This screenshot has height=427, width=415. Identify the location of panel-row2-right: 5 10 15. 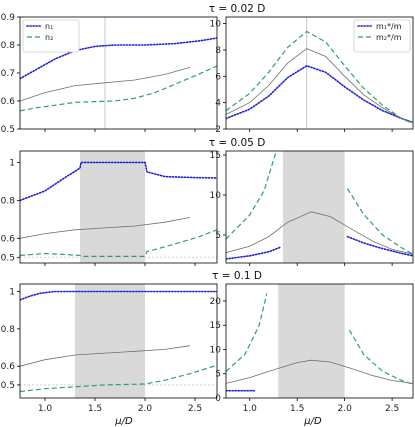
(312, 208).